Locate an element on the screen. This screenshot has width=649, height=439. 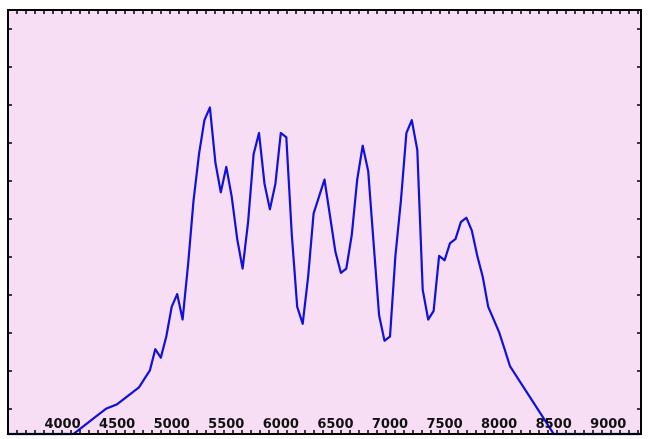
x-tick-label: 5000 is located at coordinates (172, 424).